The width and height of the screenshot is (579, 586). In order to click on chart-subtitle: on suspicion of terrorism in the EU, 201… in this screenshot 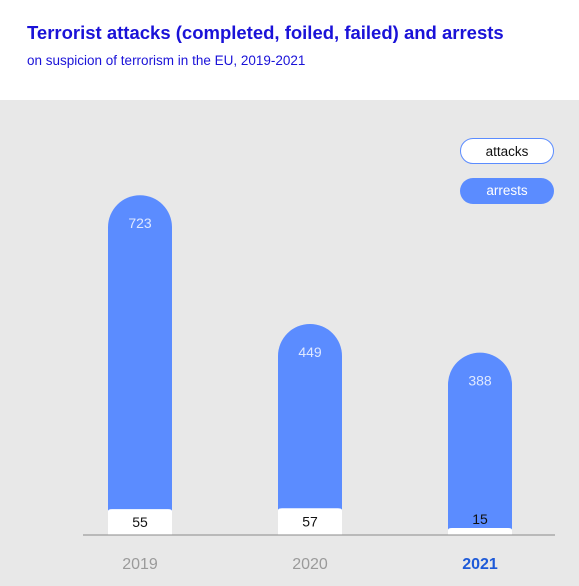, I will do `click(166, 60)`.